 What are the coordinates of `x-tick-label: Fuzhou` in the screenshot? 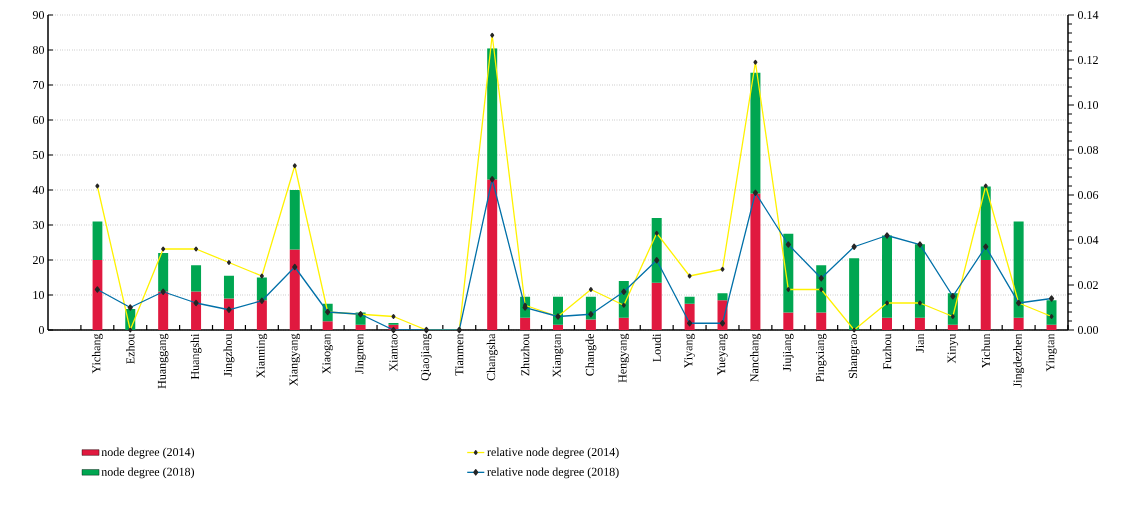 It's located at (887, 351).